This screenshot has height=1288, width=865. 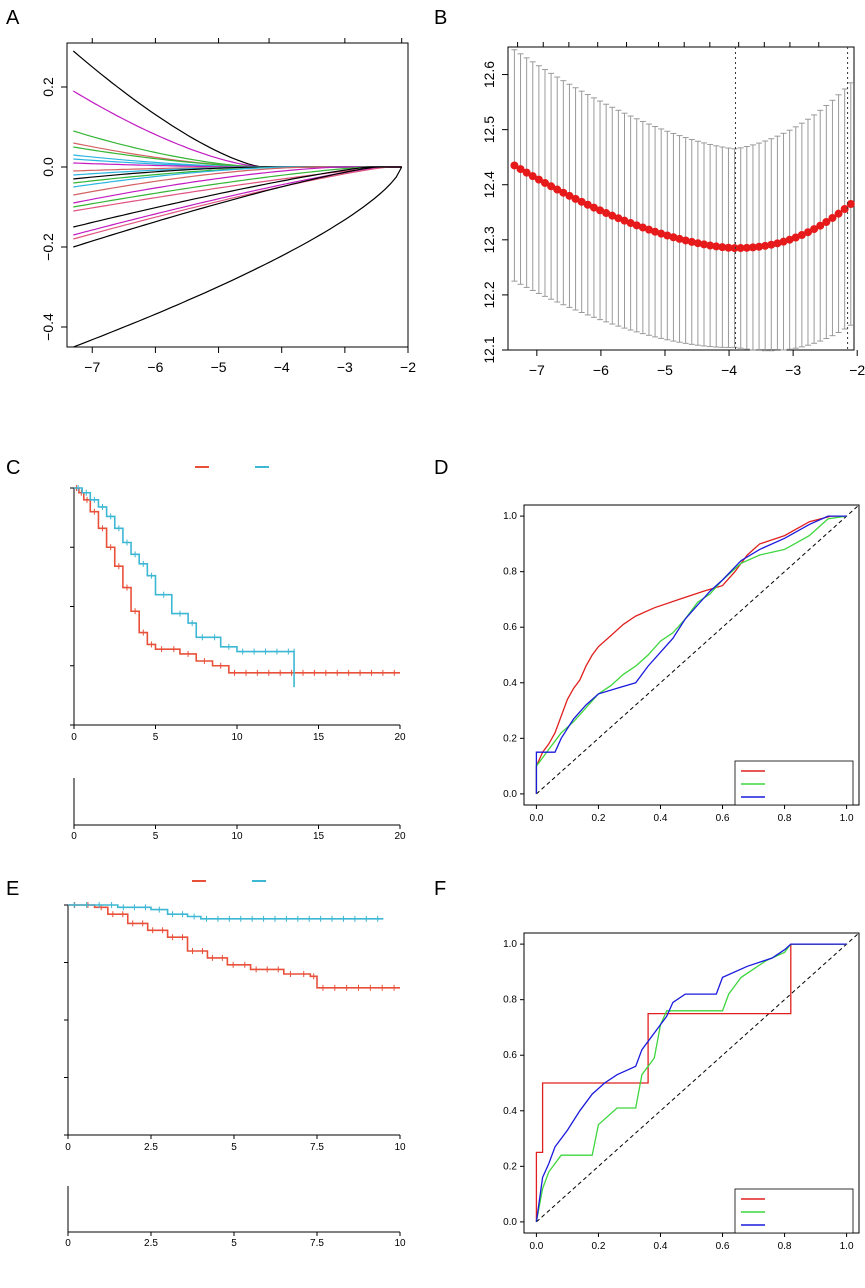 I want to click on legend-box, so click(x=794, y=783).